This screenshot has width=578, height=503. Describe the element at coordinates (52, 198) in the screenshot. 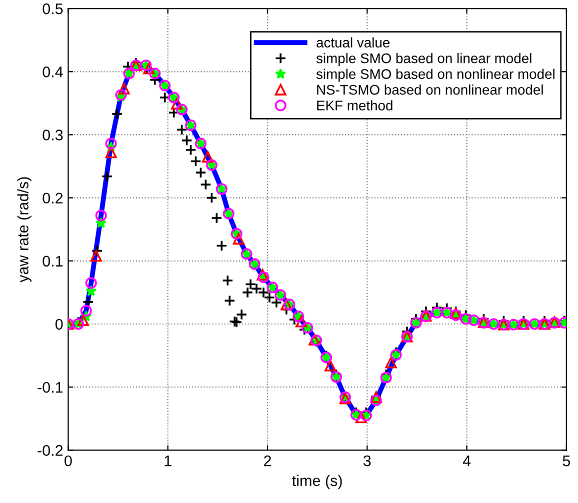

I see `y-tick-label: 0.2` at that location.